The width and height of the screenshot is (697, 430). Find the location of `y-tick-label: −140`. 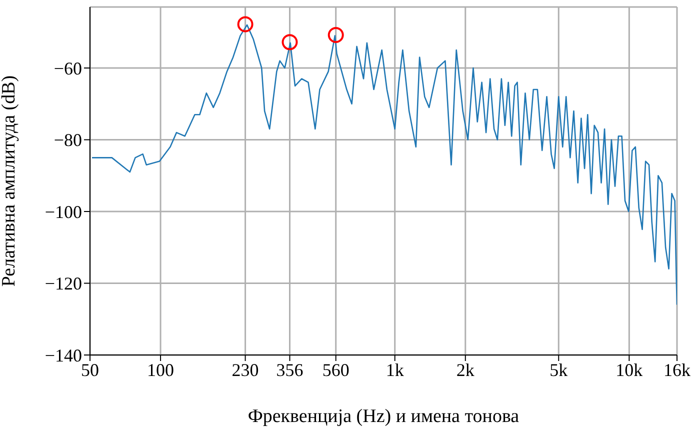

y-tick-label: −140 is located at coordinates (63, 355).